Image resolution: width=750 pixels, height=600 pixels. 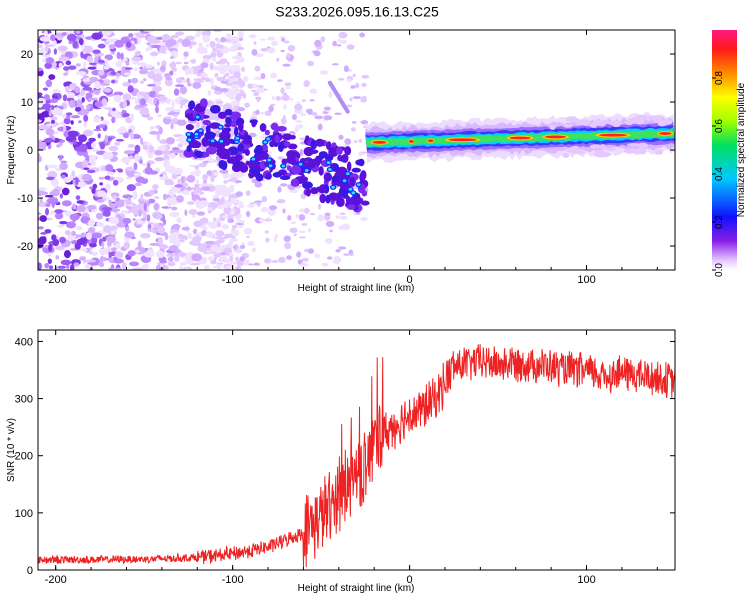 What do you see at coordinates (566, 155) in the screenshot?
I see `stable-line-glow` at bounding box center [566, 155].